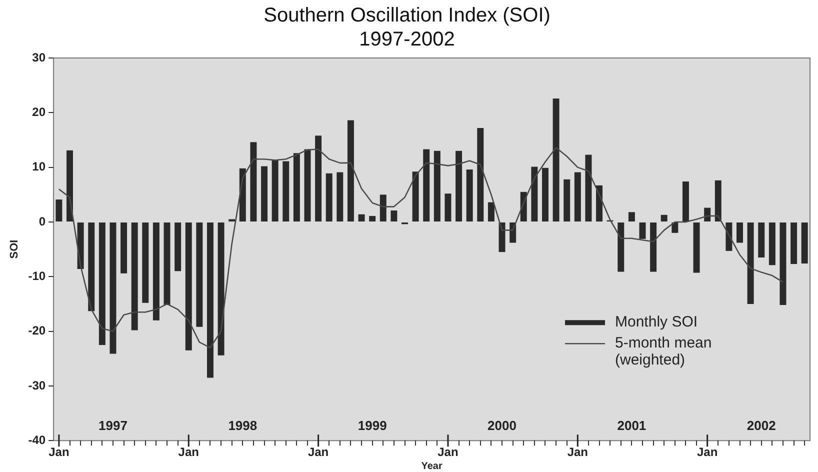 This screenshot has width=818, height=472. What do you see at coordinates (631, 426) in the screenshot?
I see `annotation: 2001` at bounding box center [631, 426].